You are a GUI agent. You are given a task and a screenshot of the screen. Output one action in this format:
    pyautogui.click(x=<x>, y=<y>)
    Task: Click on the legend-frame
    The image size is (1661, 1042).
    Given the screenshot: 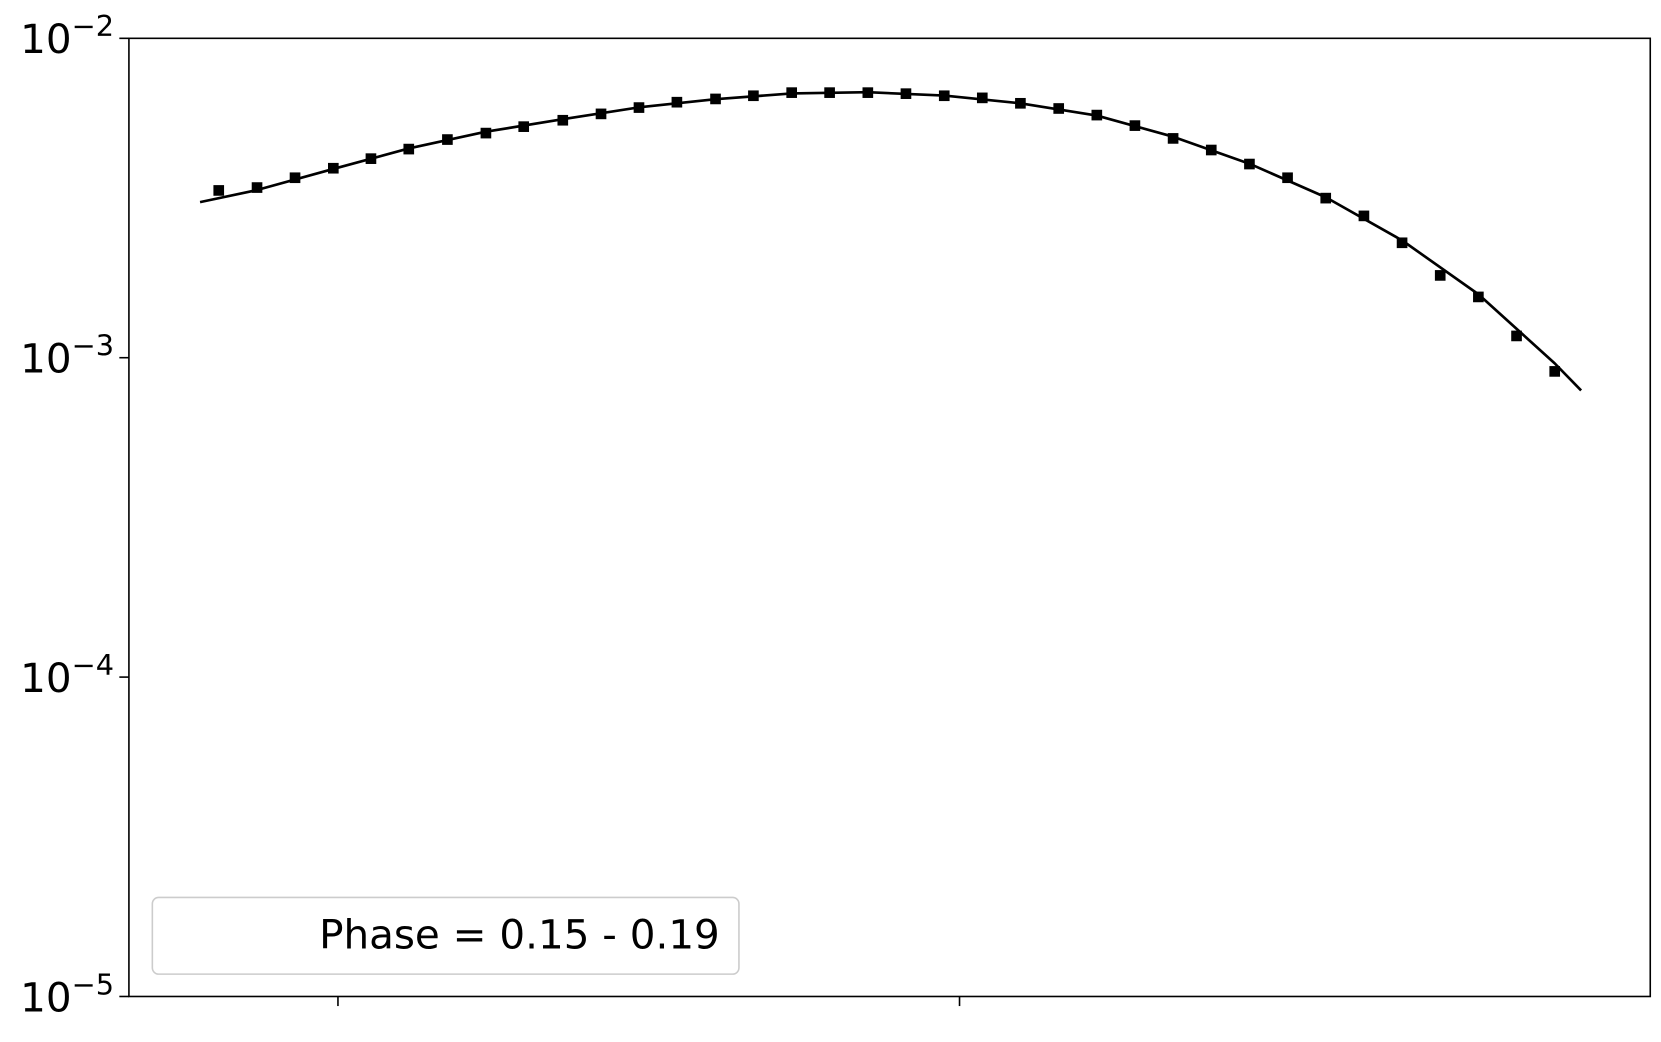 What is the action you would take?
    pyautogui.click(x=445, y=935)
    